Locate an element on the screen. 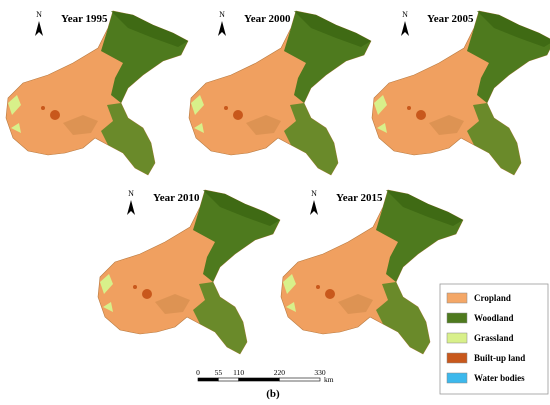  map-panel: N Year 2010 is located at coordinates (189, 271).